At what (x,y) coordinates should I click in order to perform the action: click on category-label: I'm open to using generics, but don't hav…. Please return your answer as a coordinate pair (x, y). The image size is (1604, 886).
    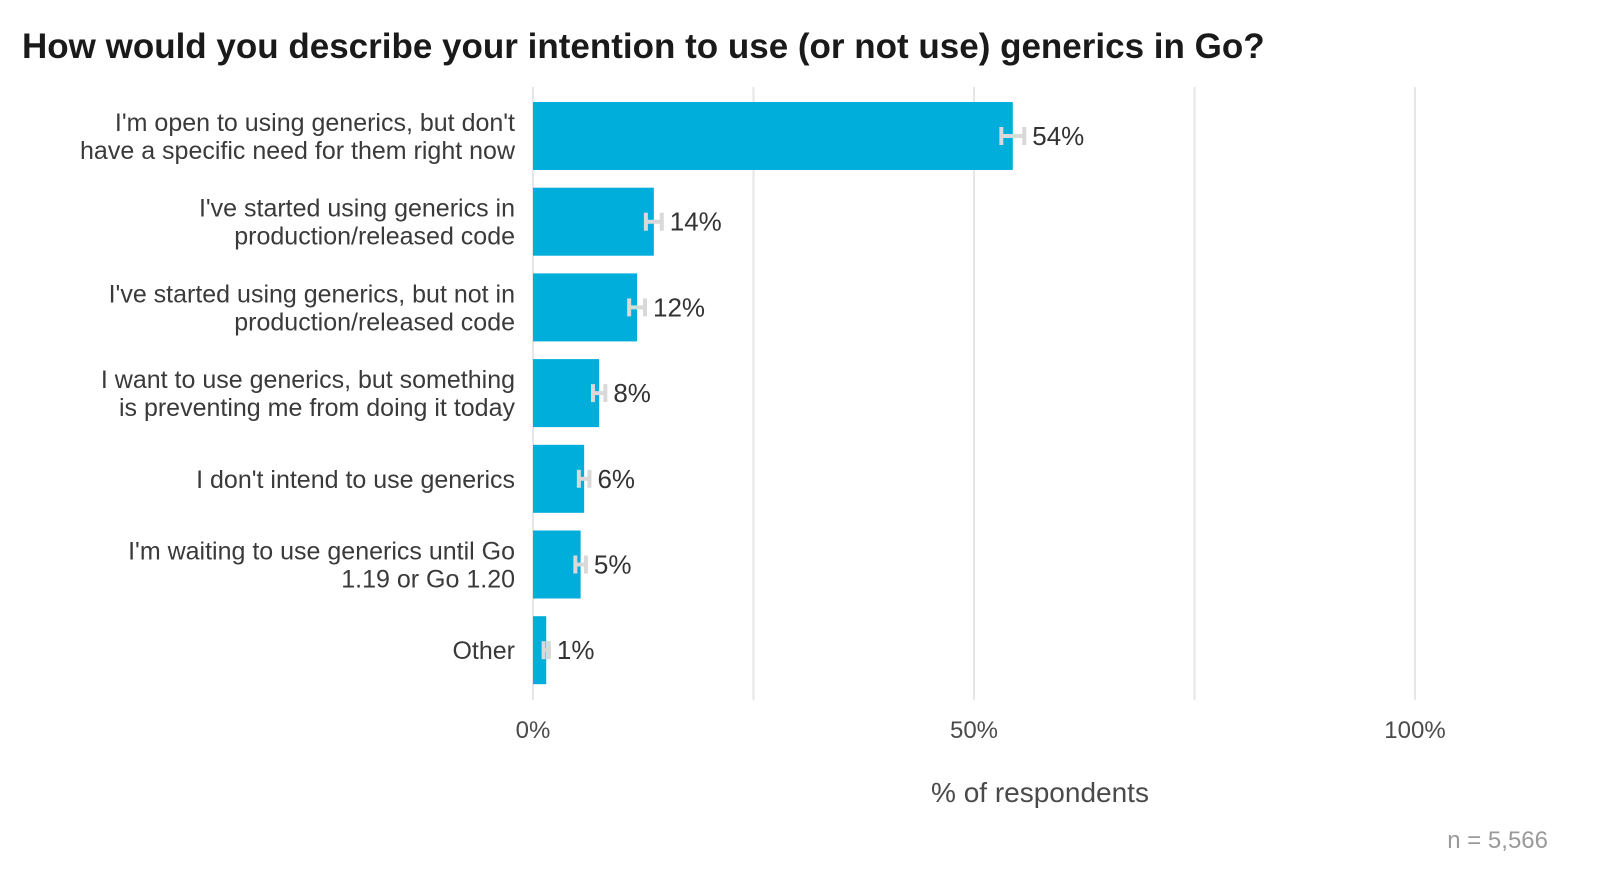
    Looking at the image, I should click on (298, 137).